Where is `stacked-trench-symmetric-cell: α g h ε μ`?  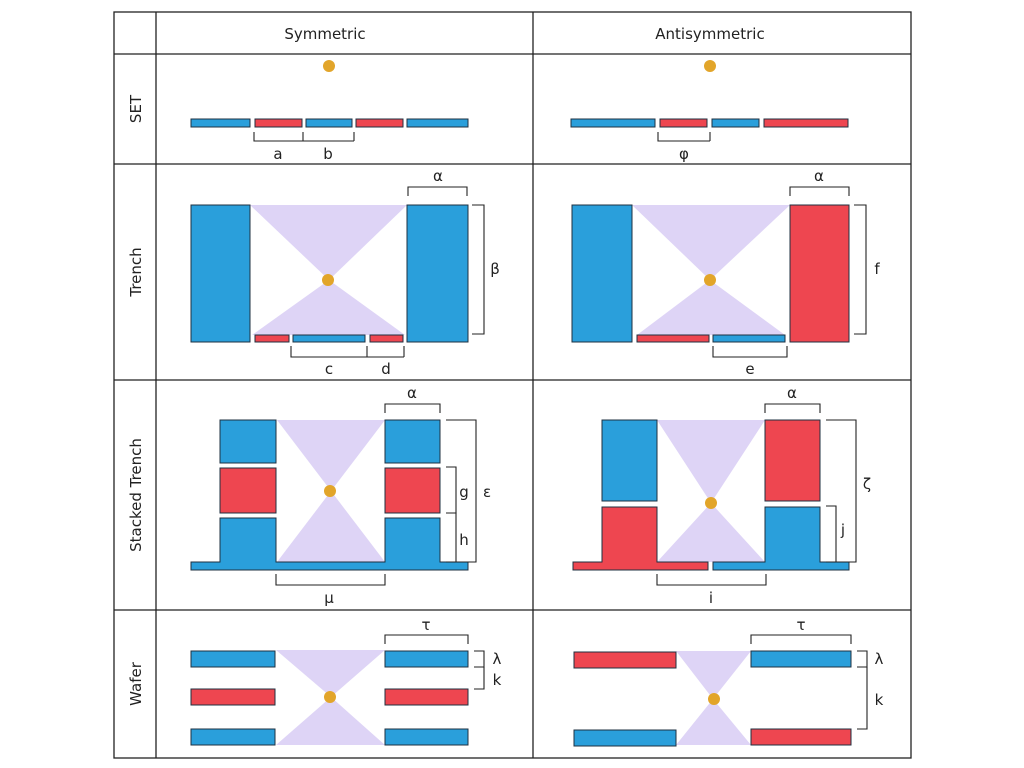
stacked-trench-symmetric-cell: α g h ε μ is located at coordinates (340, 495).